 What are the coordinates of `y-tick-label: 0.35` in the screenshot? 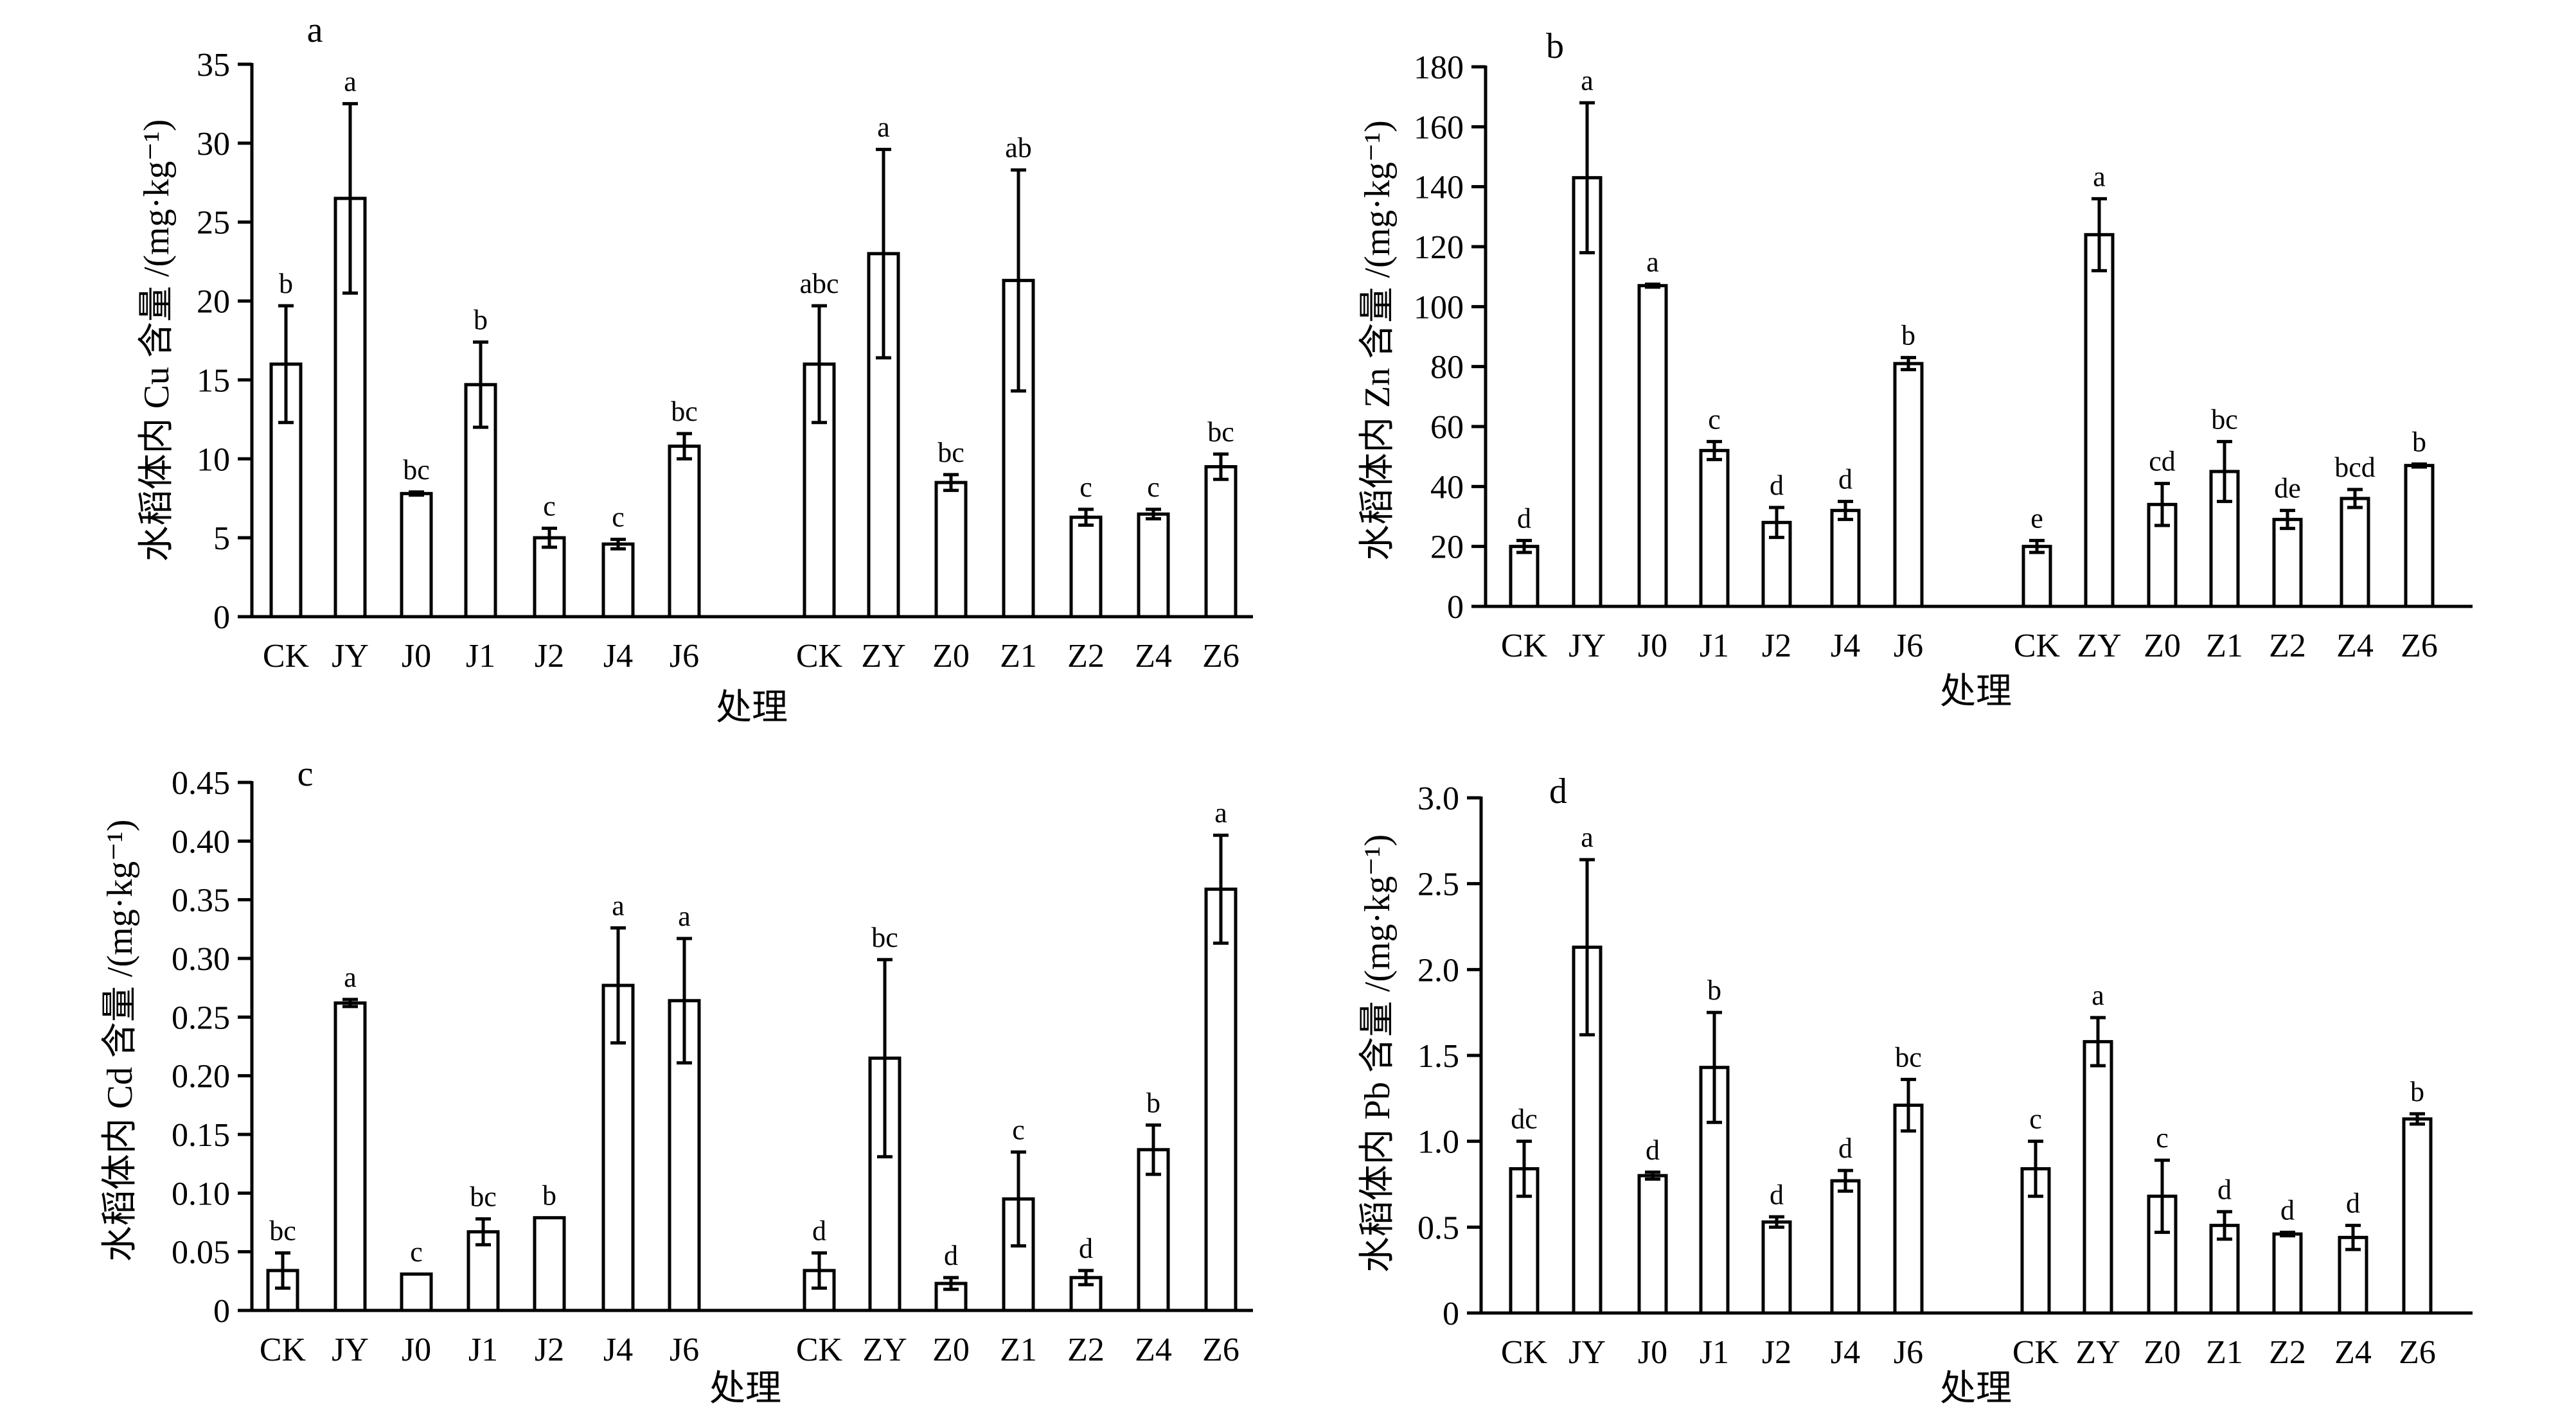 It's located at (201, 901).